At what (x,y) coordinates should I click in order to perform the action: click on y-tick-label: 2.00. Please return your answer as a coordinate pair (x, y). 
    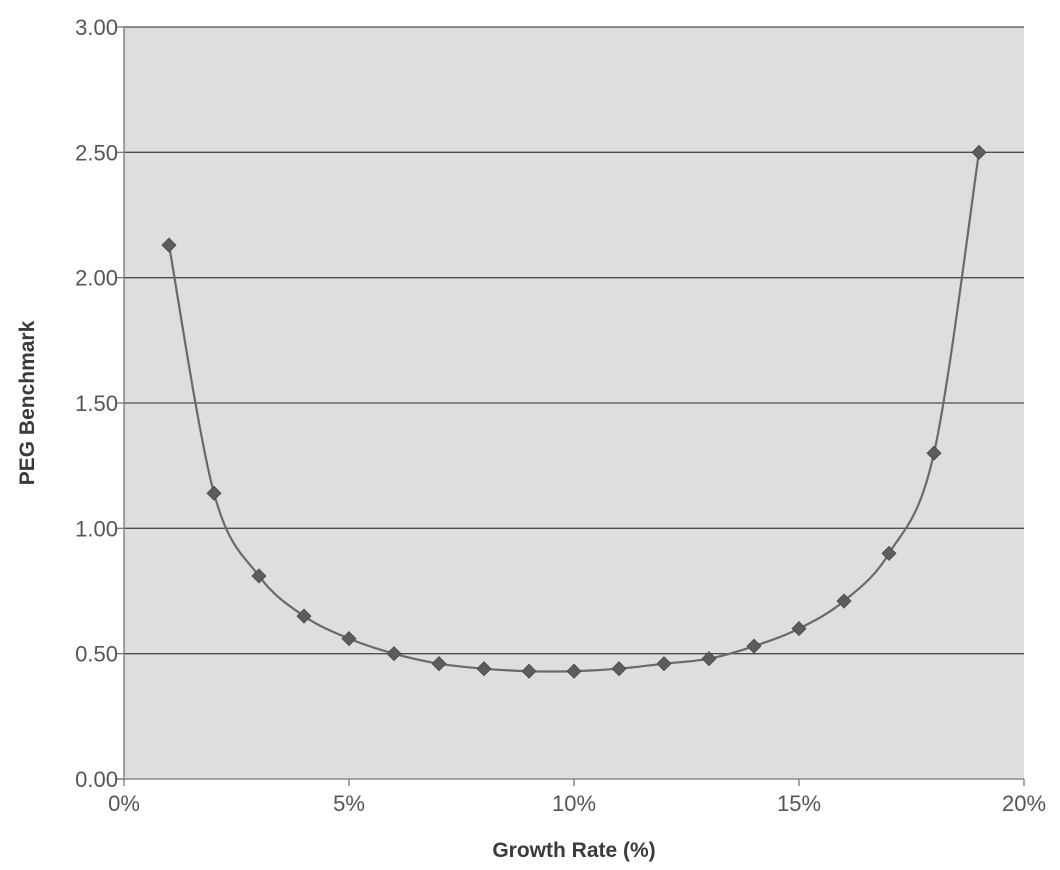
    Looking at the image, I should click on (96, 278).